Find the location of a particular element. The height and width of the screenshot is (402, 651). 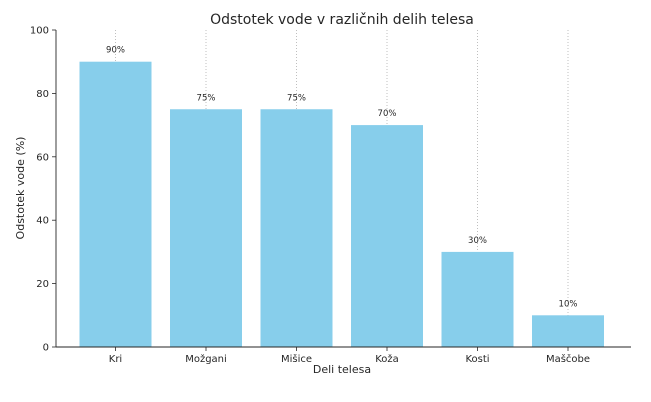

y-tick-label: 0 is located at coordinates (46, 348).